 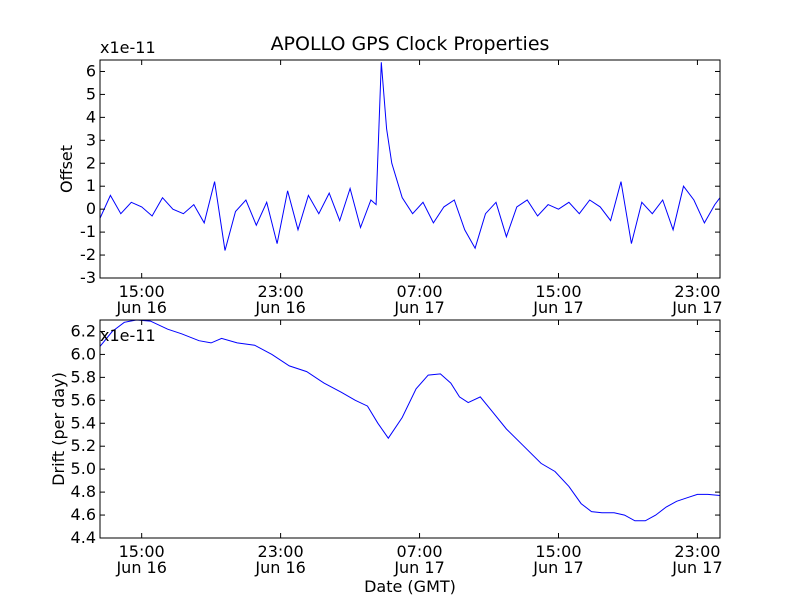 What do you see at coordinates (91, 162) in the screenshot?
I see `offset-ytick-label: 2` at bounding box center [91, 162].